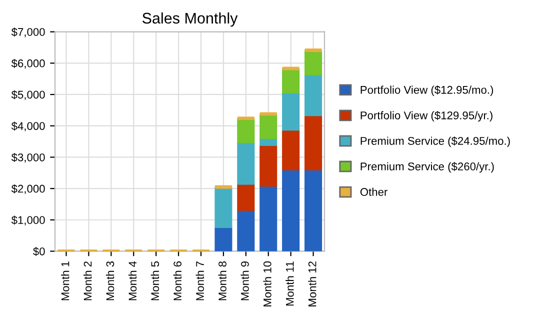 Image resolution: width=550 pixels, height=318 pixels. What do you see at coordinates (28, 95) in the screenshot?
I see `y-tick-label: $5,000` at bounding box center [28, 95].